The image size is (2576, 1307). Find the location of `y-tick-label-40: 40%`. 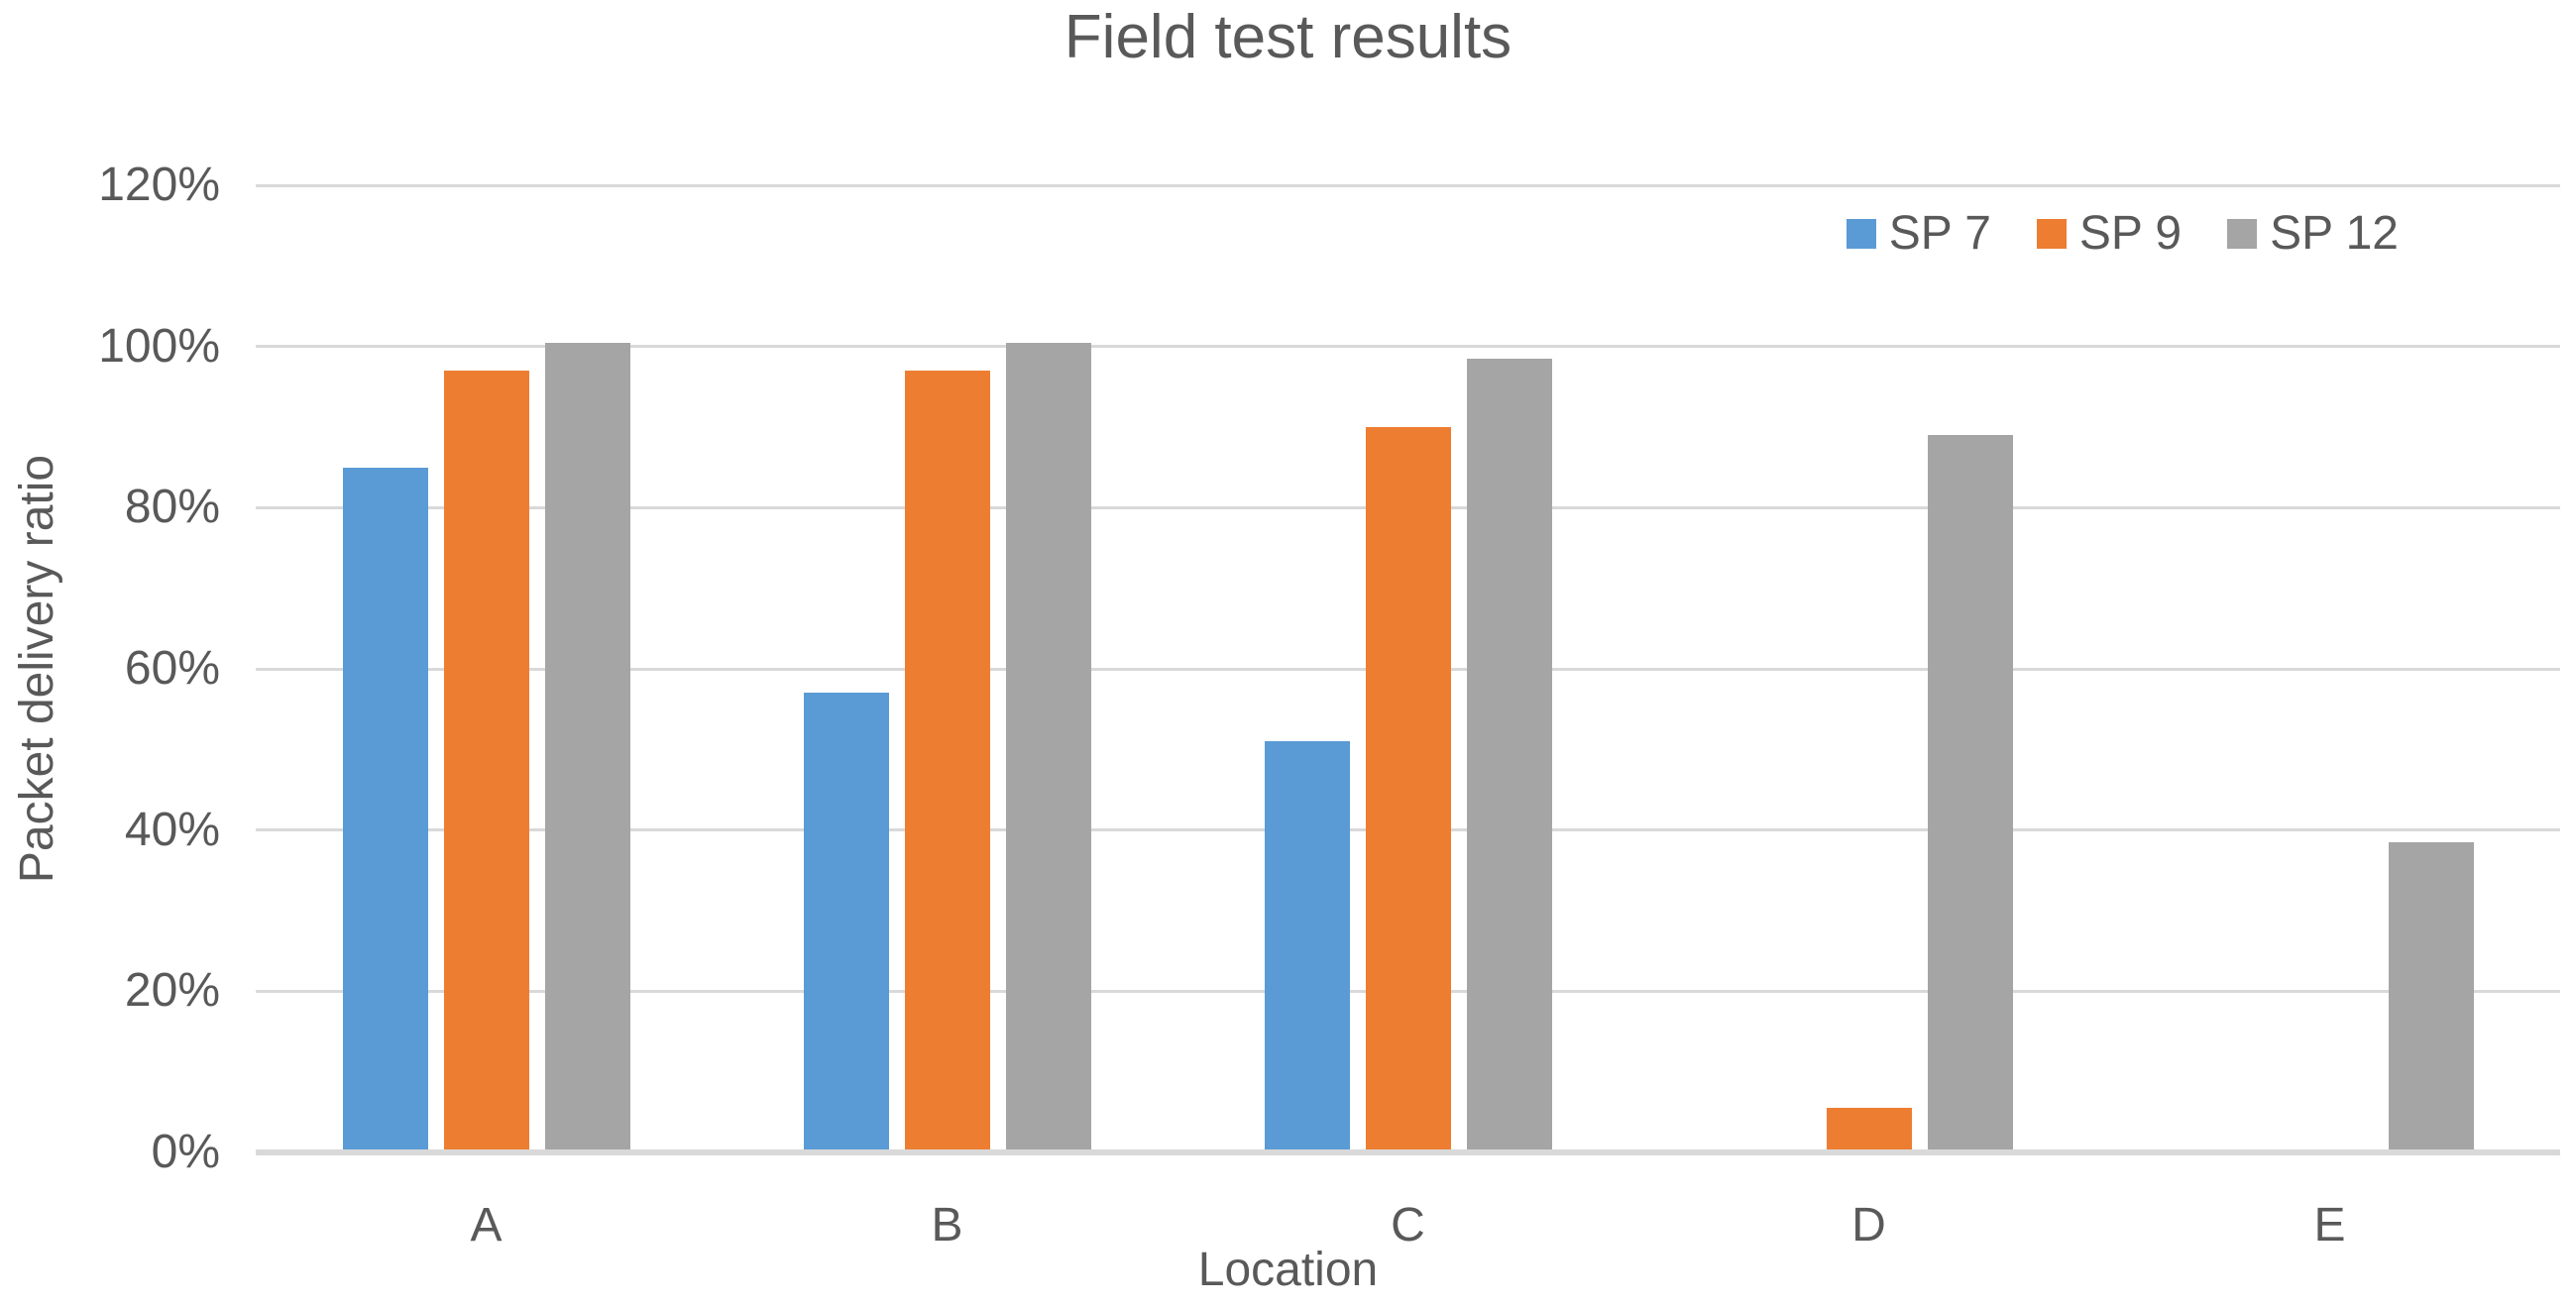

y-tick-label-40: 40% is located at coordinates (172, 829).